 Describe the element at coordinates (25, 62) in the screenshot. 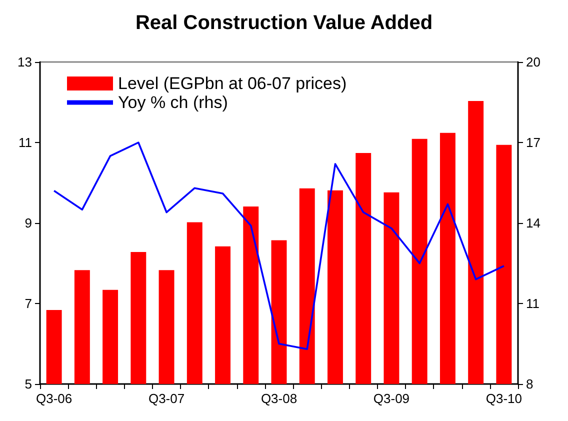

I see `y-tick-label: 13` at that location.